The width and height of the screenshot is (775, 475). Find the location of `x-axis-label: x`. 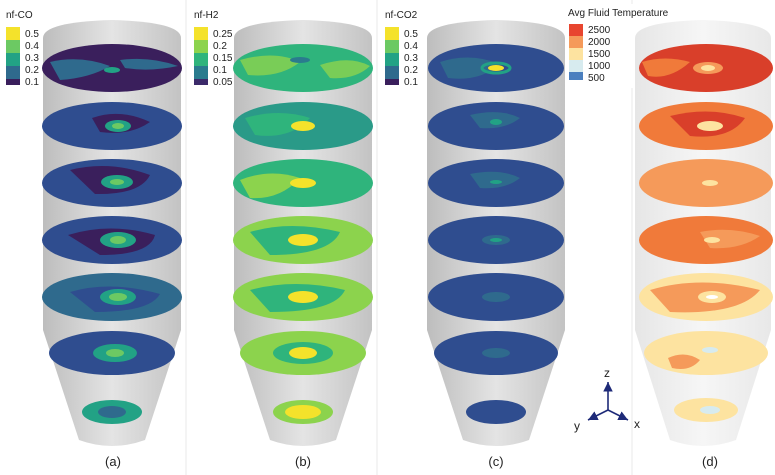

x-axis-label: x is located at coordinates (637, 424).